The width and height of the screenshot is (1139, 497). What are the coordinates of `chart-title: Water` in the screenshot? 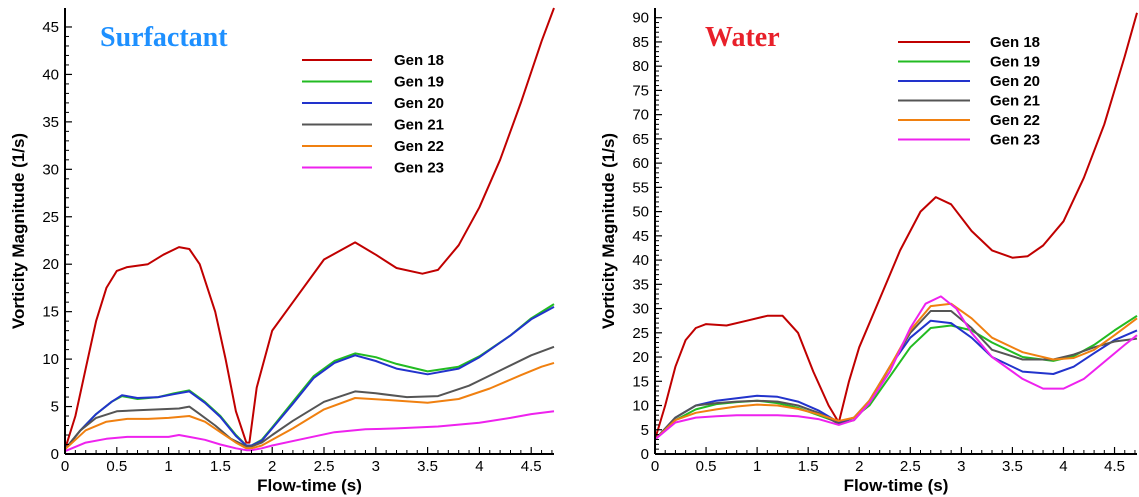 It's located at (742, 37).